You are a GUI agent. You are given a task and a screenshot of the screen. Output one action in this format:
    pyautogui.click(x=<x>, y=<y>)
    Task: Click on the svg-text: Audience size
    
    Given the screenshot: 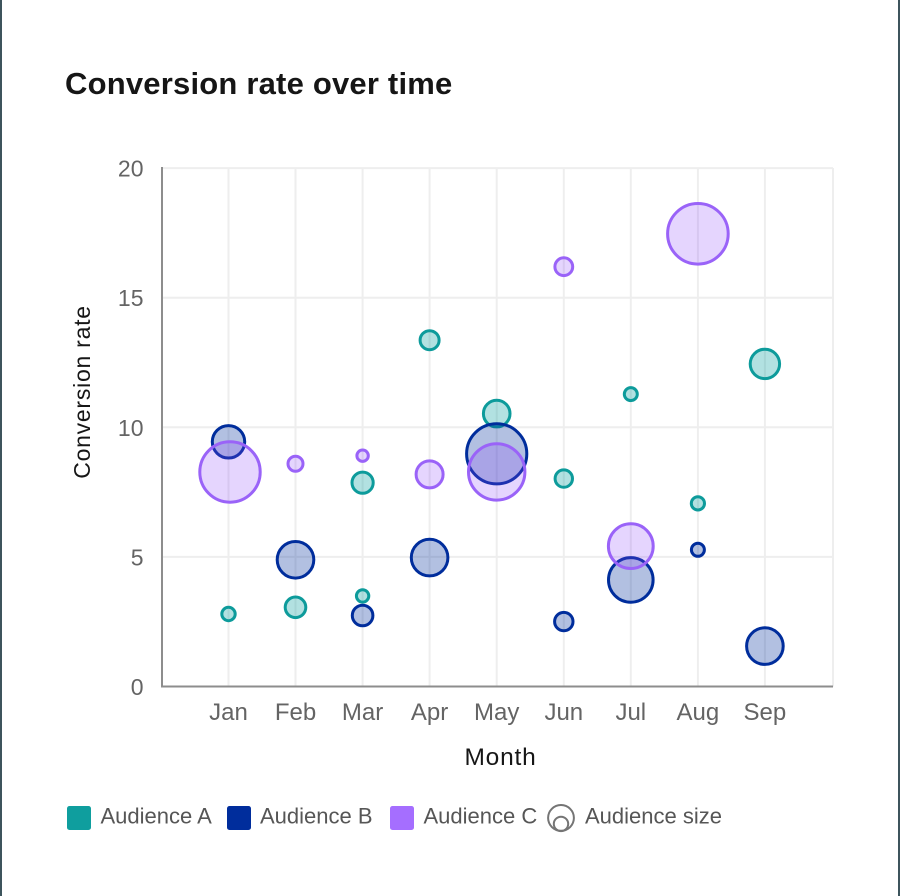 What is the action you would take?
    pyautogui.click(x=653, y=816)
    